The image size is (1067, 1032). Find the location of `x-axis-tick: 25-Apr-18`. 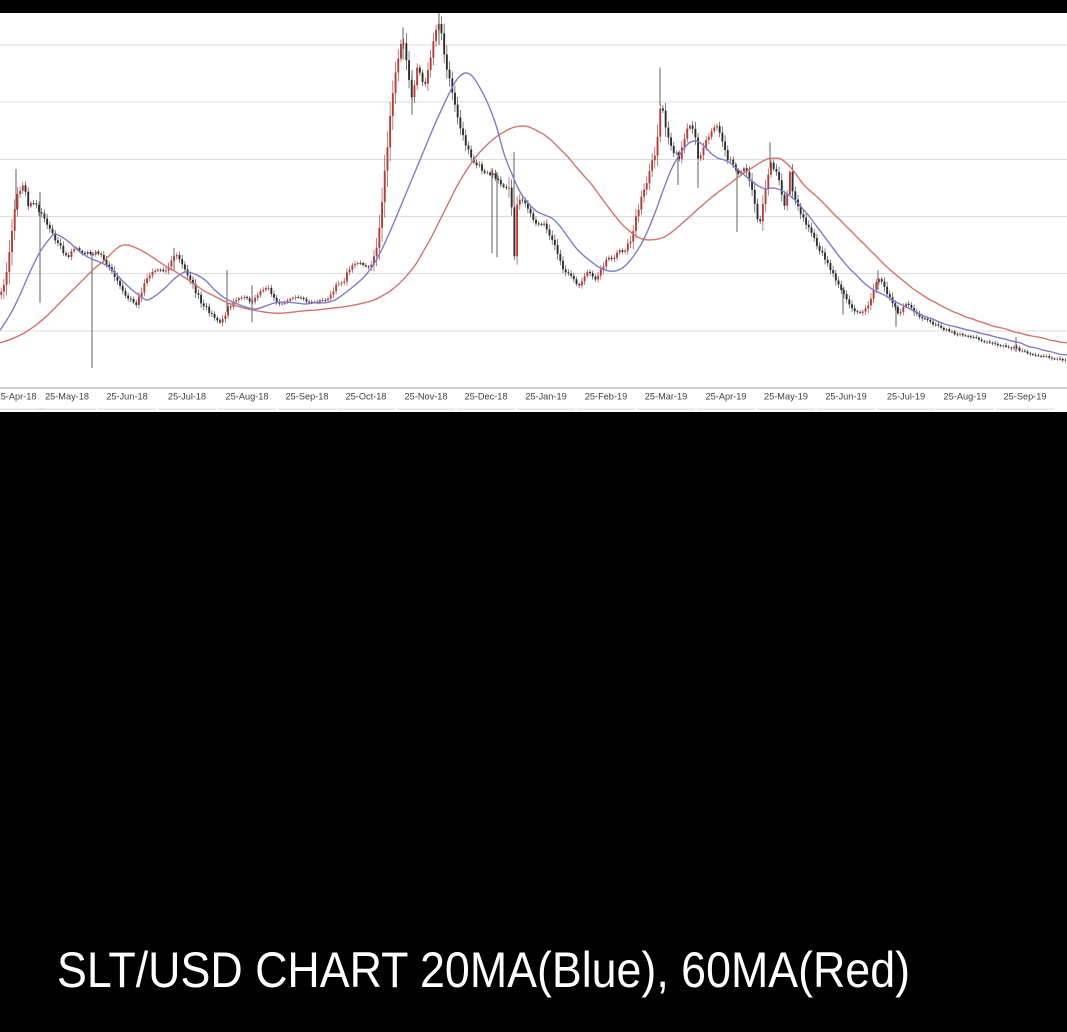

x-axis-tick: 25-Apr-18 is located at coordinates (18, 397).